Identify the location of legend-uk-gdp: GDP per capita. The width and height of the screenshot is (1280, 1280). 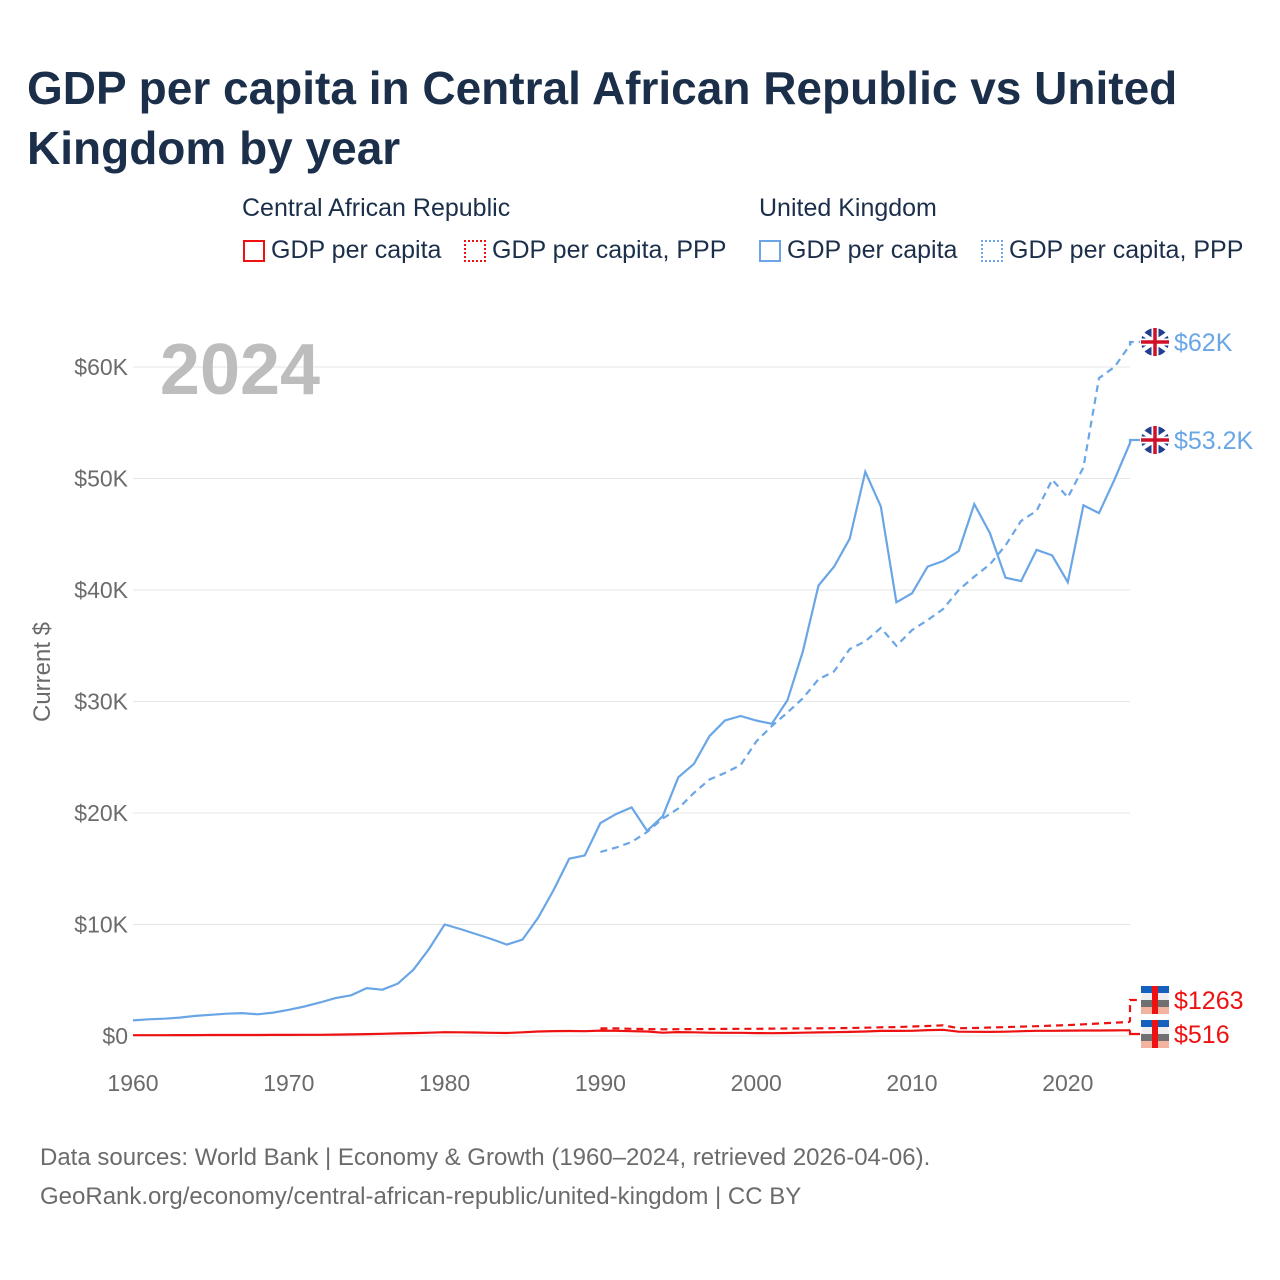
(858, 250).